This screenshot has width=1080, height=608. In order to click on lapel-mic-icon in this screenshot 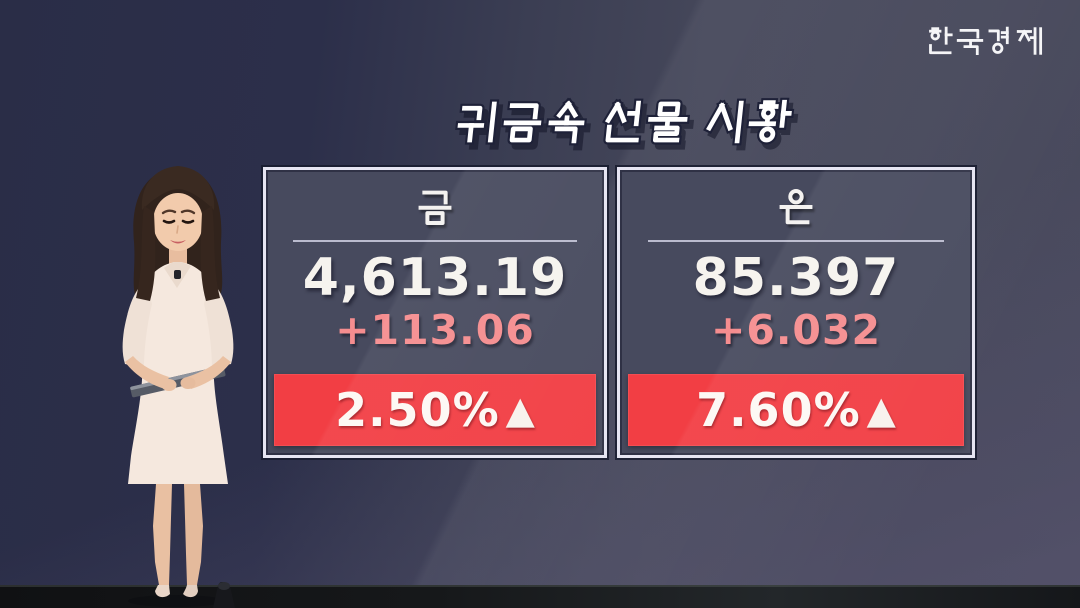, I will do `click(177, 274)`.